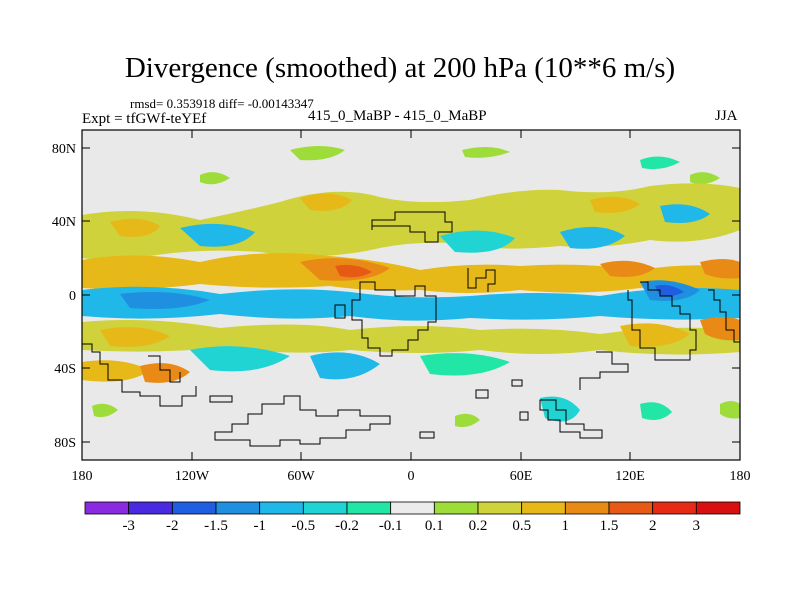 The image size is (800, 600). Describe the element at coordinates (630, 476) in the screenshot. I see `x-tick-120e: 120E` at that location.